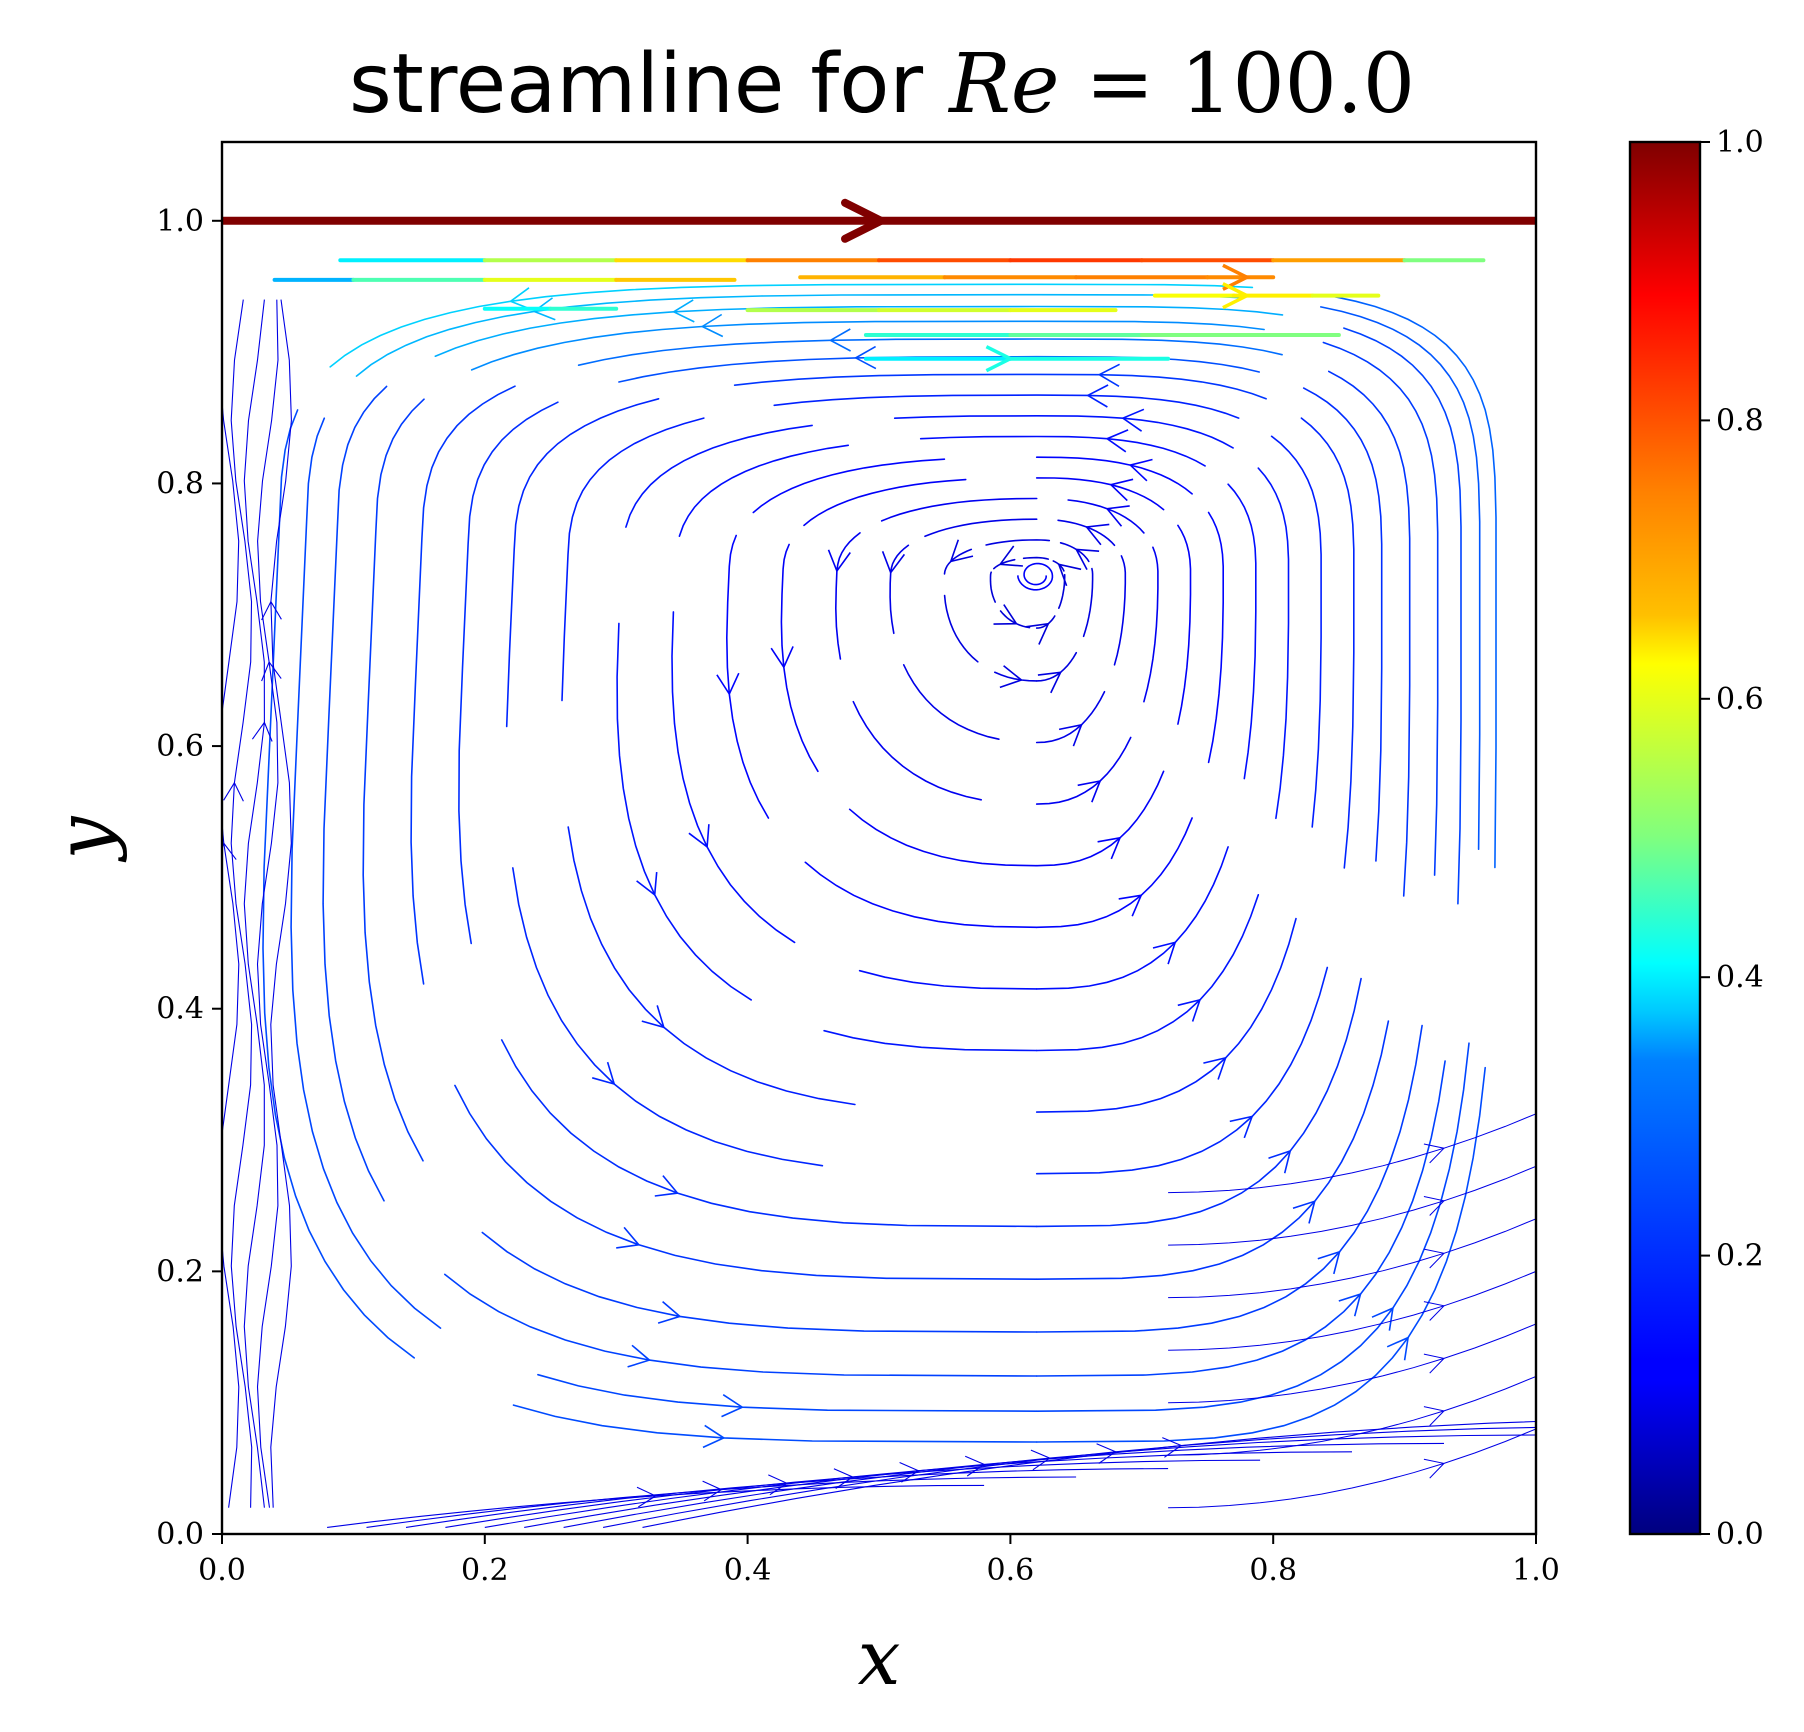 The width and height of the screenshot is (1804, 1732). I want to click on x-tick-label: 0.8, so click(1273, 1570).